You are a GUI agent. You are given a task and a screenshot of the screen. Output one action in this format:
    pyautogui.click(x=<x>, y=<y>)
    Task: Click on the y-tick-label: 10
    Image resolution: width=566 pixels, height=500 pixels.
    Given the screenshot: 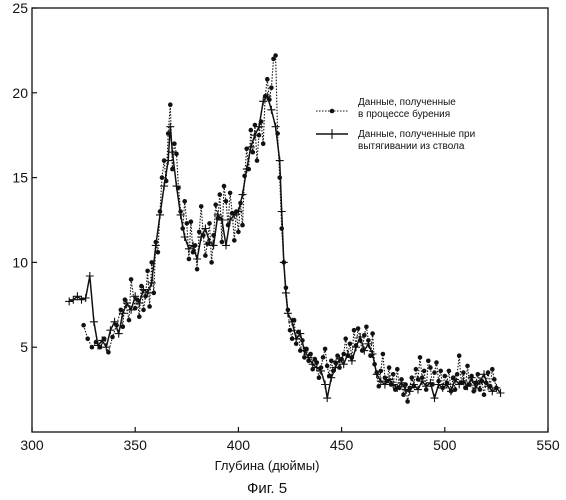 What is the action you would take?
    pyautogui.click(x=20, y=262)
    